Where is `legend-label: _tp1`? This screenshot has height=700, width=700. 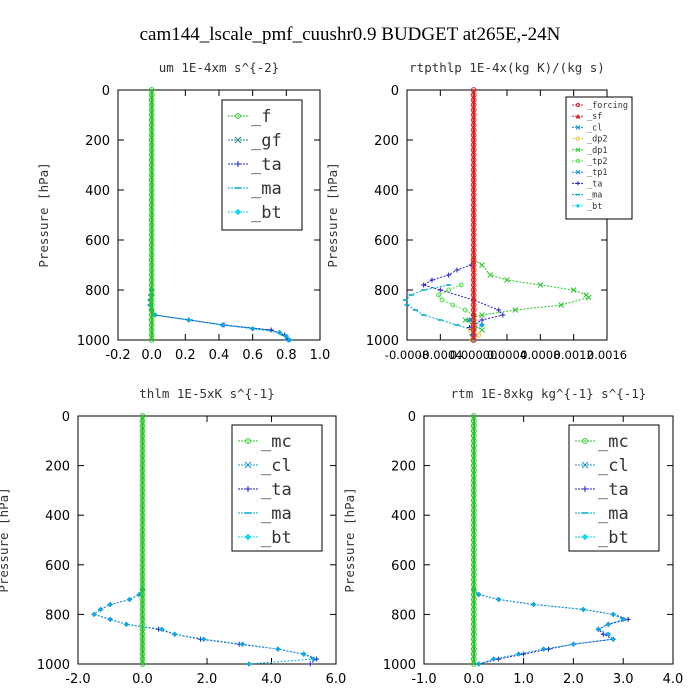
legend-label: _tp1 is located at coordinates (597, 173).